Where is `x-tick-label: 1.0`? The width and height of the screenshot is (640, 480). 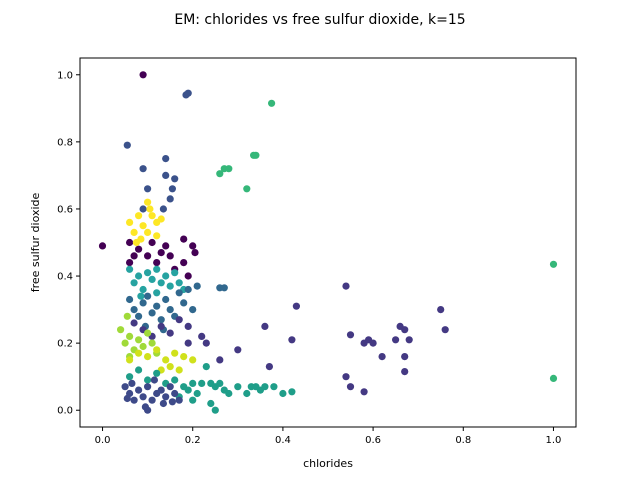
x-tick-label: 1.0 is located at coordinates (554, 440).